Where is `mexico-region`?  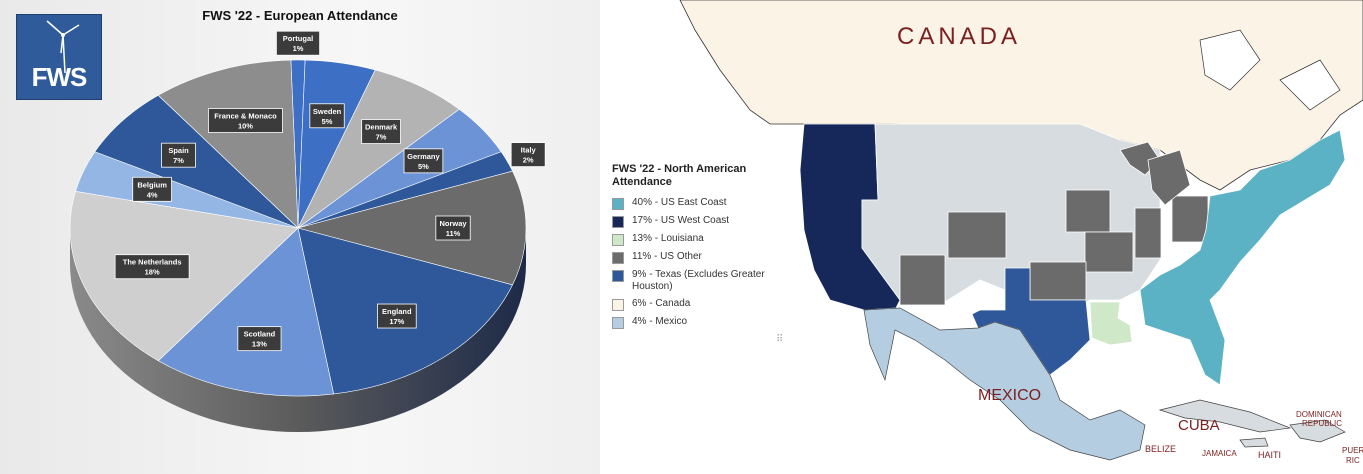 mexico-region is located at coordinates (1004, 384).